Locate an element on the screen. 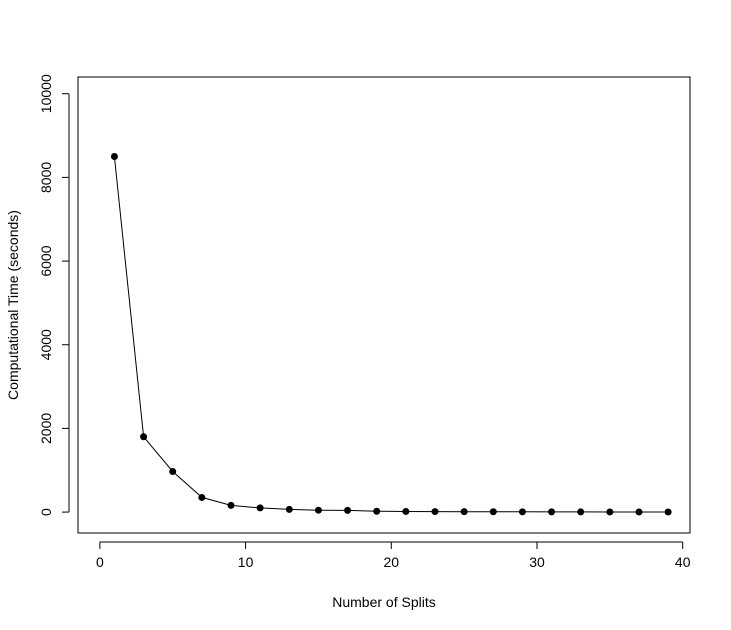 Image resolution: width=731 pixels, height=630 pixels. x-axis-title: Number of Splits is located at coordinates (383, 602).